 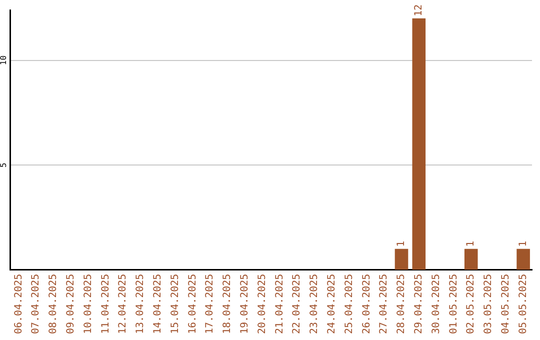 What do you see at coordinates (280, 304) in the screenshot?
I see `x-tick-label: 21.04.2025` at bounding box center [280, 304].